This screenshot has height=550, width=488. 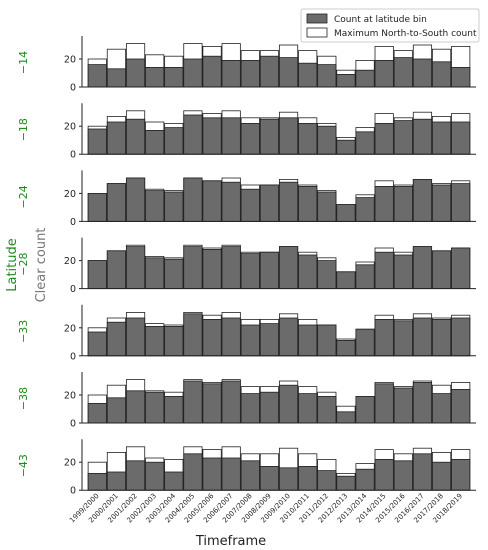 What do you see at coordinates (70, 463) in the screenshot?
I see `y-tick-label-6-1: 20` at bounding box center [70, 463].